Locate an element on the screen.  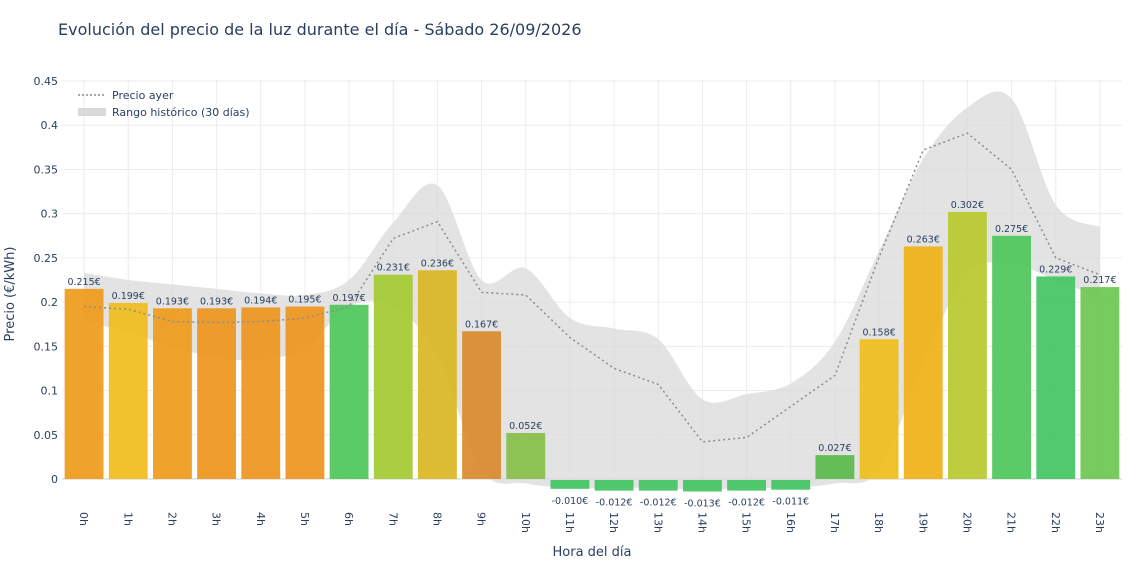
x-tick-label: 4h is located at coordinates (260, 519).